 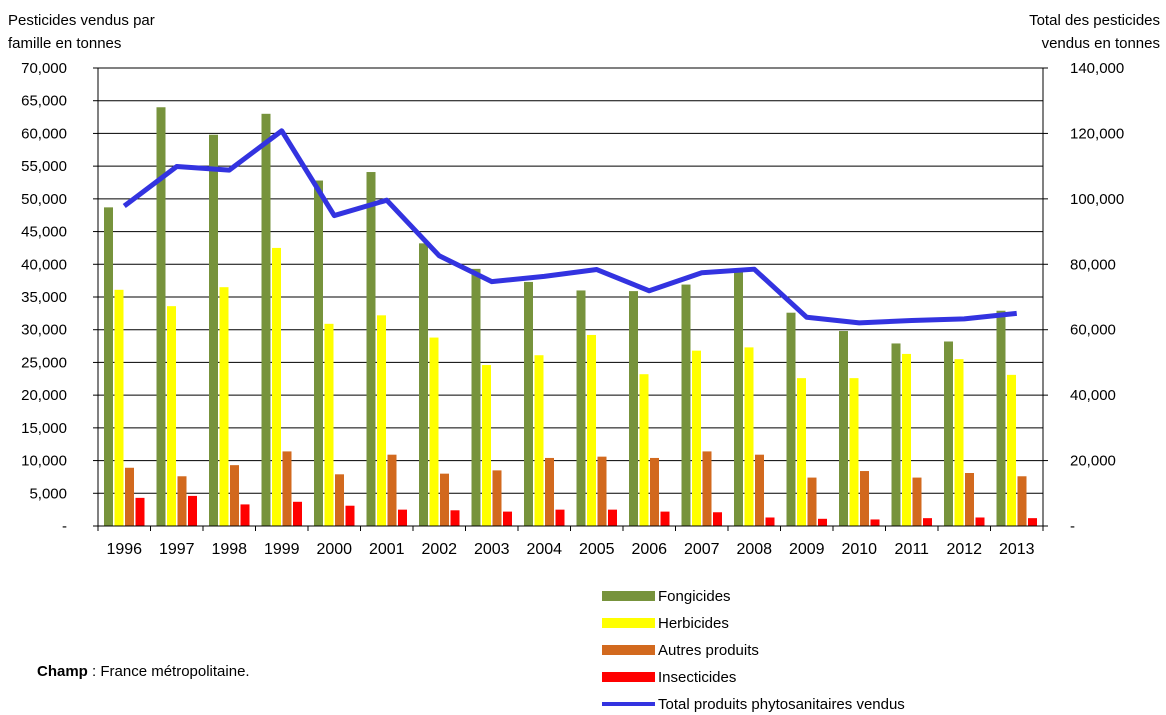 What do you see at coordinates (334, 549) in the screenshot?
I see `x-tick-label: 2000` at bounding box center [334, 549].